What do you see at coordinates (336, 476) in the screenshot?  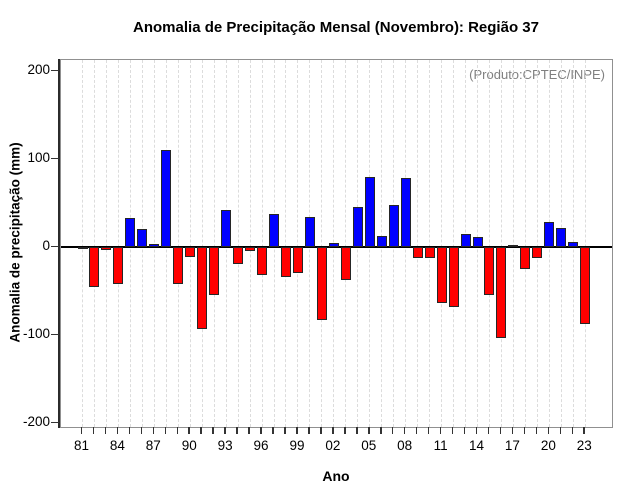 I see `x-axis-title: Ano` at bounding box center [336, 476].